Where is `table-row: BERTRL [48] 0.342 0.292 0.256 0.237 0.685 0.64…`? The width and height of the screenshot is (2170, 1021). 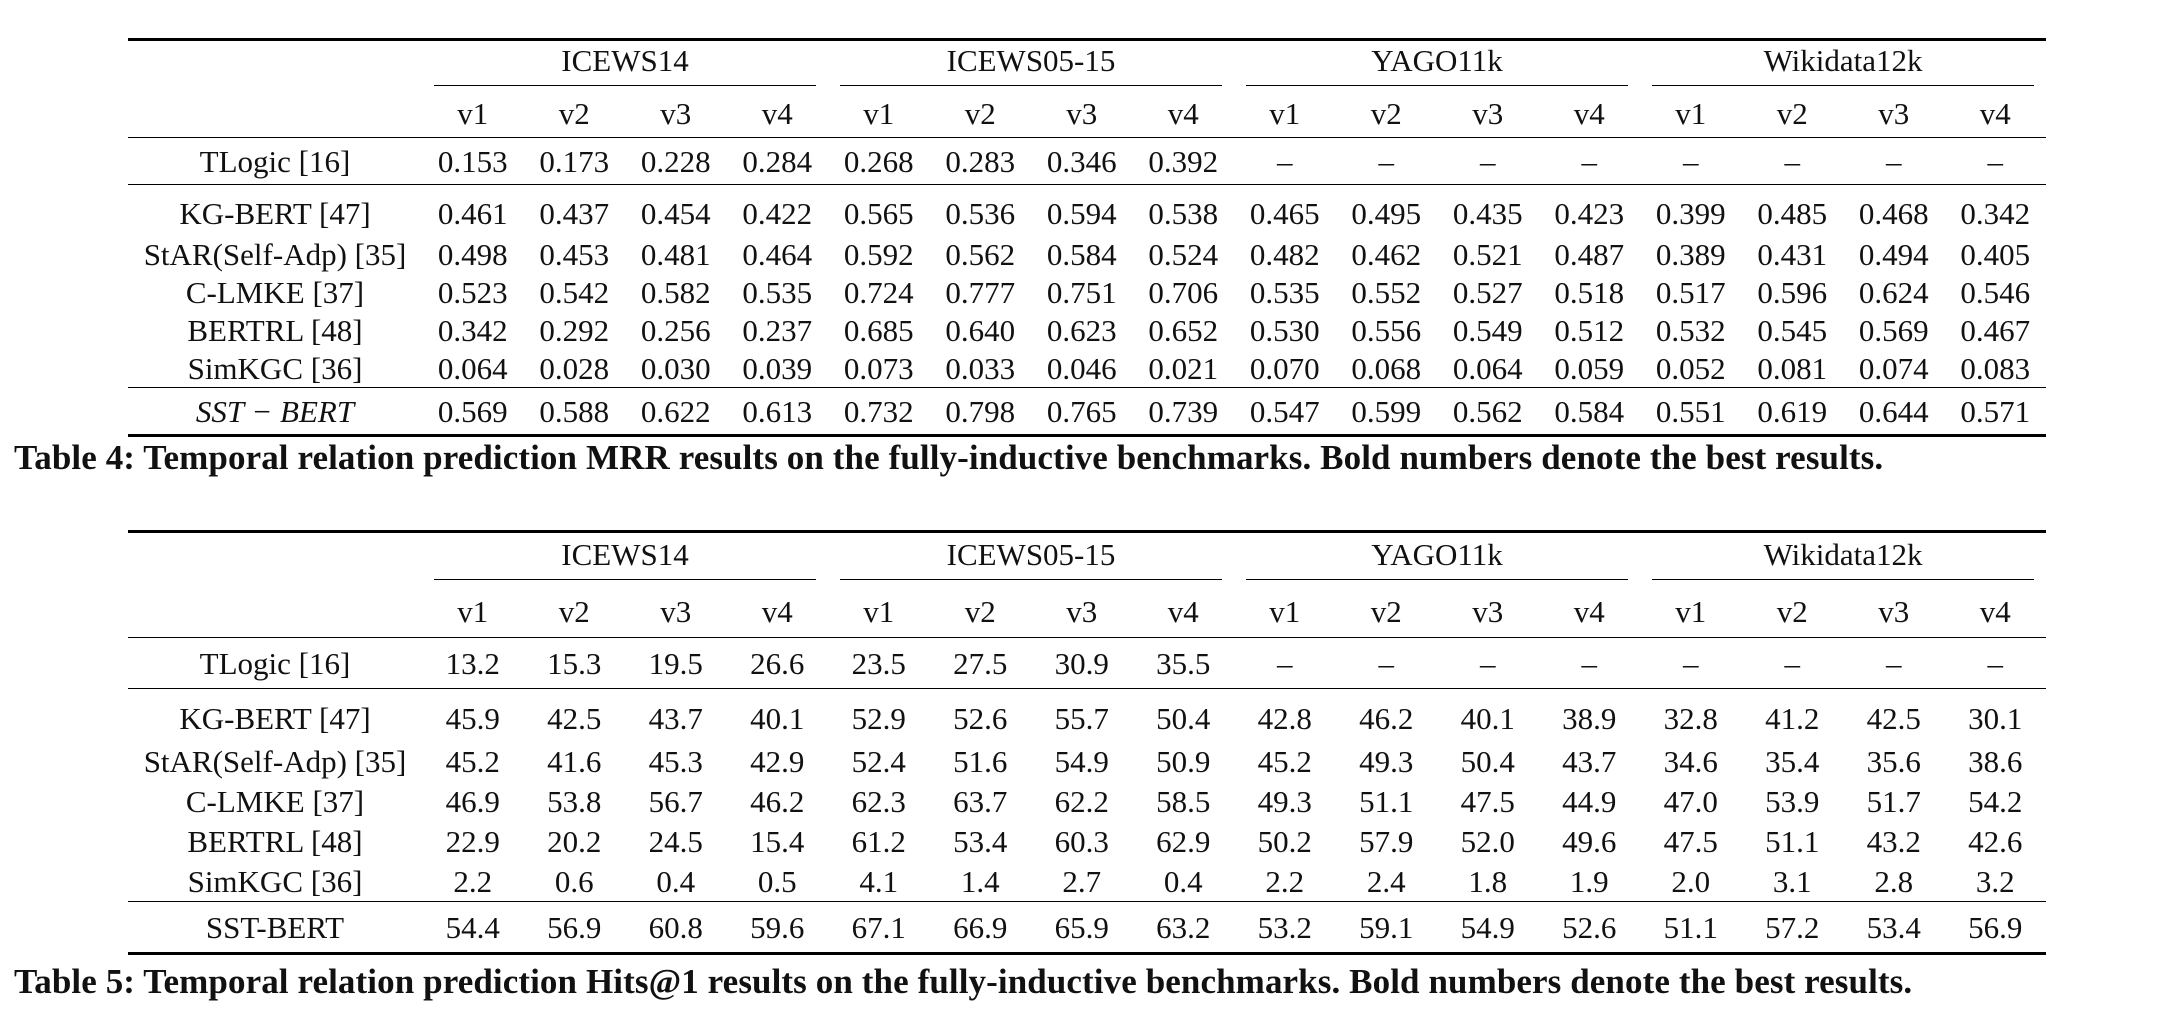
table-row: BERTRL [48] 0.342 0.292 0.256 0.237 0.685 0.64… is located at coordinates (1087, 330).